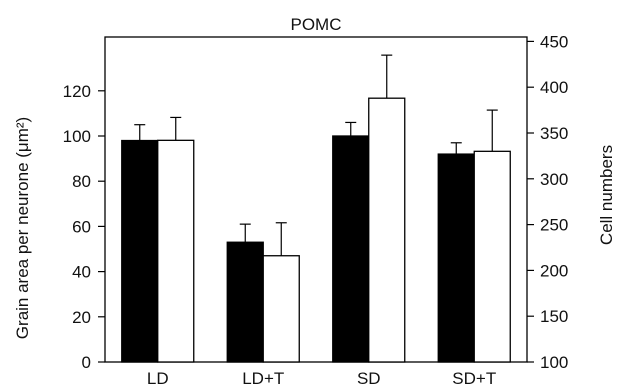  Describe the element at coordinates (22, 228) in the screenshot. I see `left-axis-label: Grain area per neurone (μm²)` at that location.